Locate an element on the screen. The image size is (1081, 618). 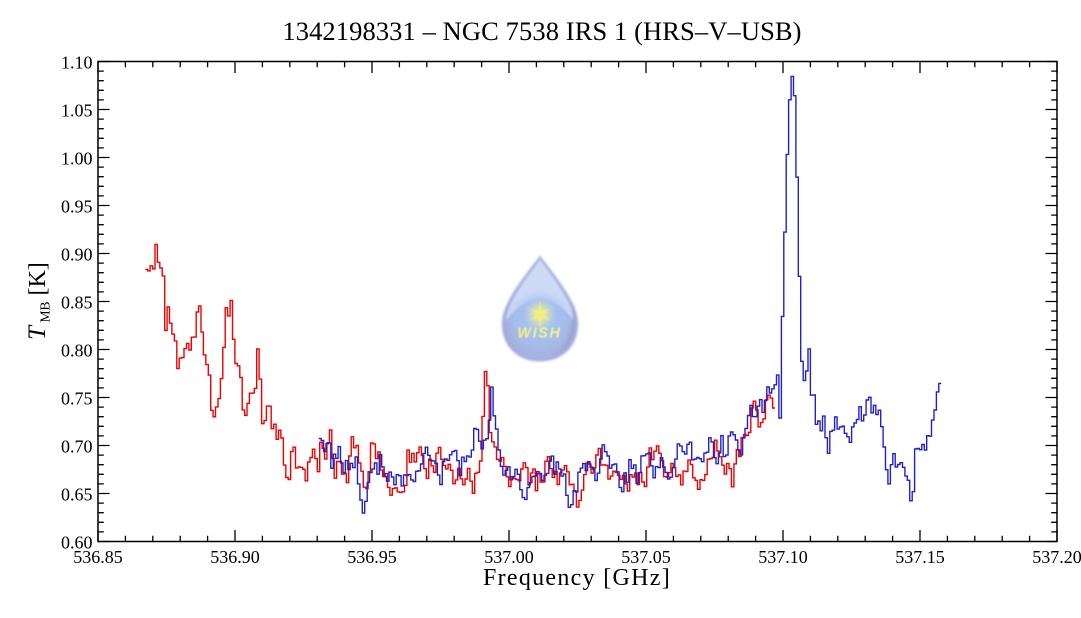
svg-text: 0.85 is located at coordinates (77, 303).